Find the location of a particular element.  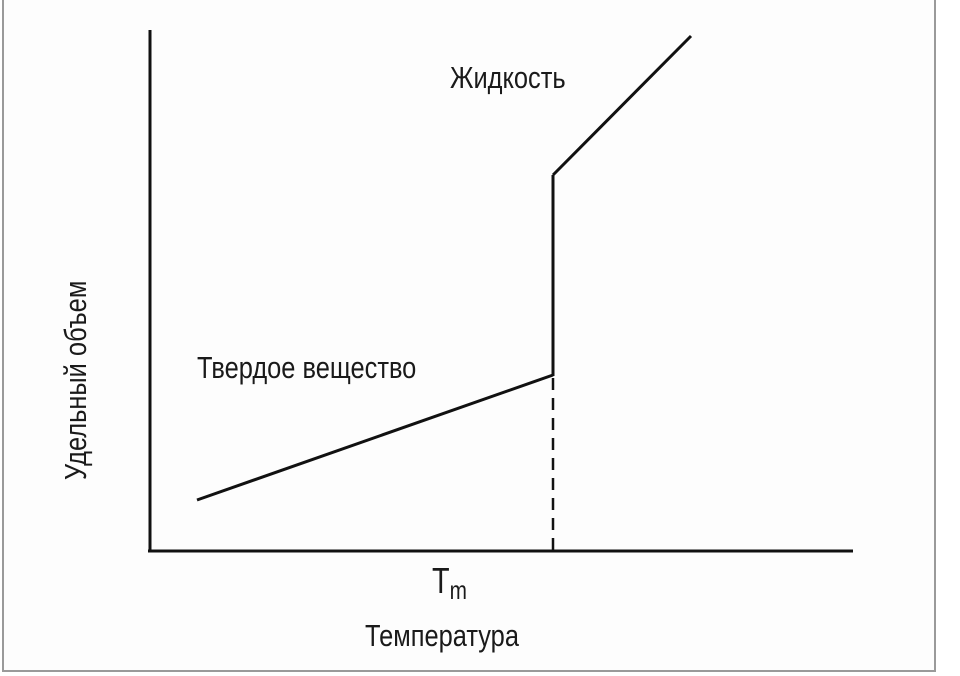

liquid-label: Жидкость is located at coordinates (508, 77).